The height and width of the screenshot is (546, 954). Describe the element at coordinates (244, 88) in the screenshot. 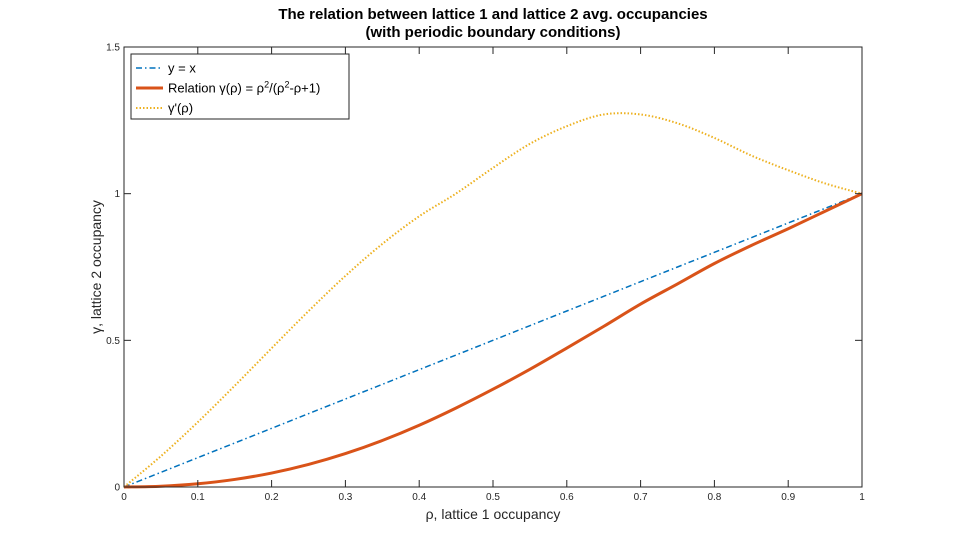

I see `legend-label-2: Relation γ(ρ) = ρ2/(ρ2-ρ+1)` at that location.